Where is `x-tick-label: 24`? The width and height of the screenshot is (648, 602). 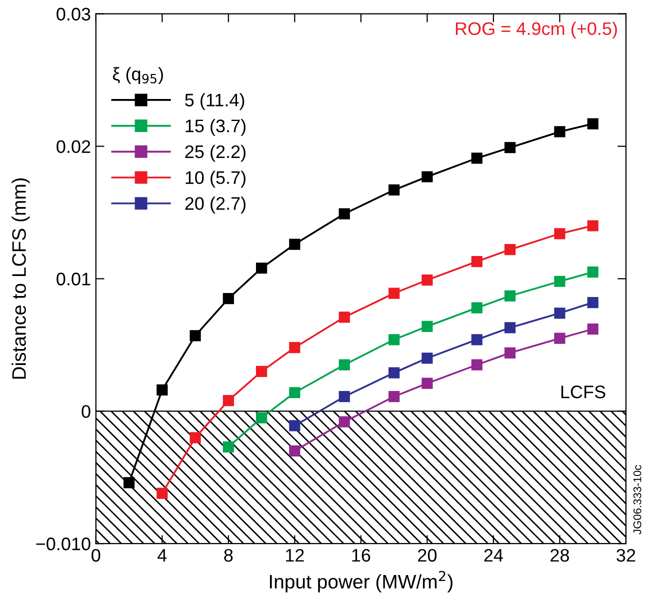 x-tick-label: 24 is located at coordinates (493, 555).